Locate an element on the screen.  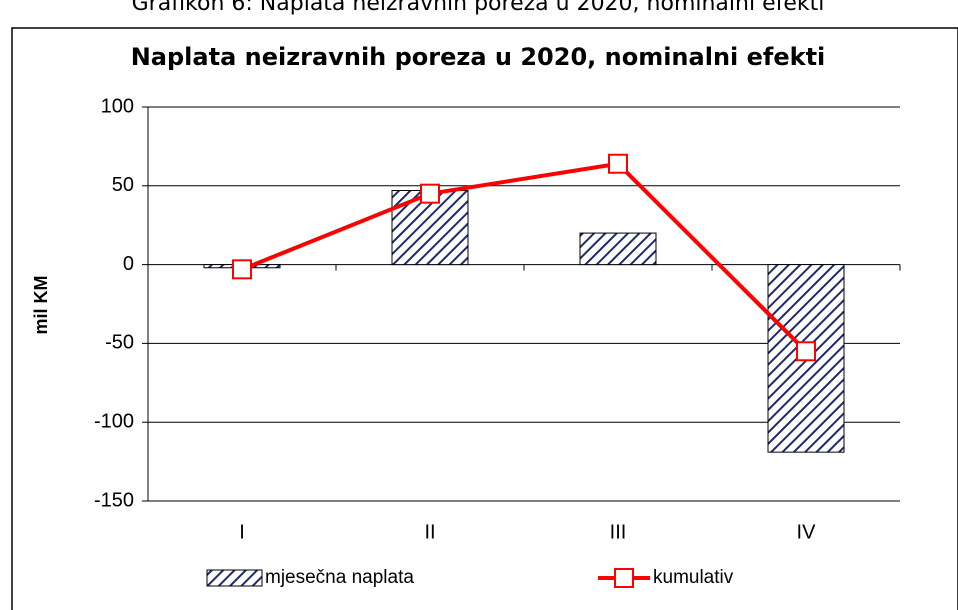
y-axis-label: mil KM is located at coordinates (41, 304).